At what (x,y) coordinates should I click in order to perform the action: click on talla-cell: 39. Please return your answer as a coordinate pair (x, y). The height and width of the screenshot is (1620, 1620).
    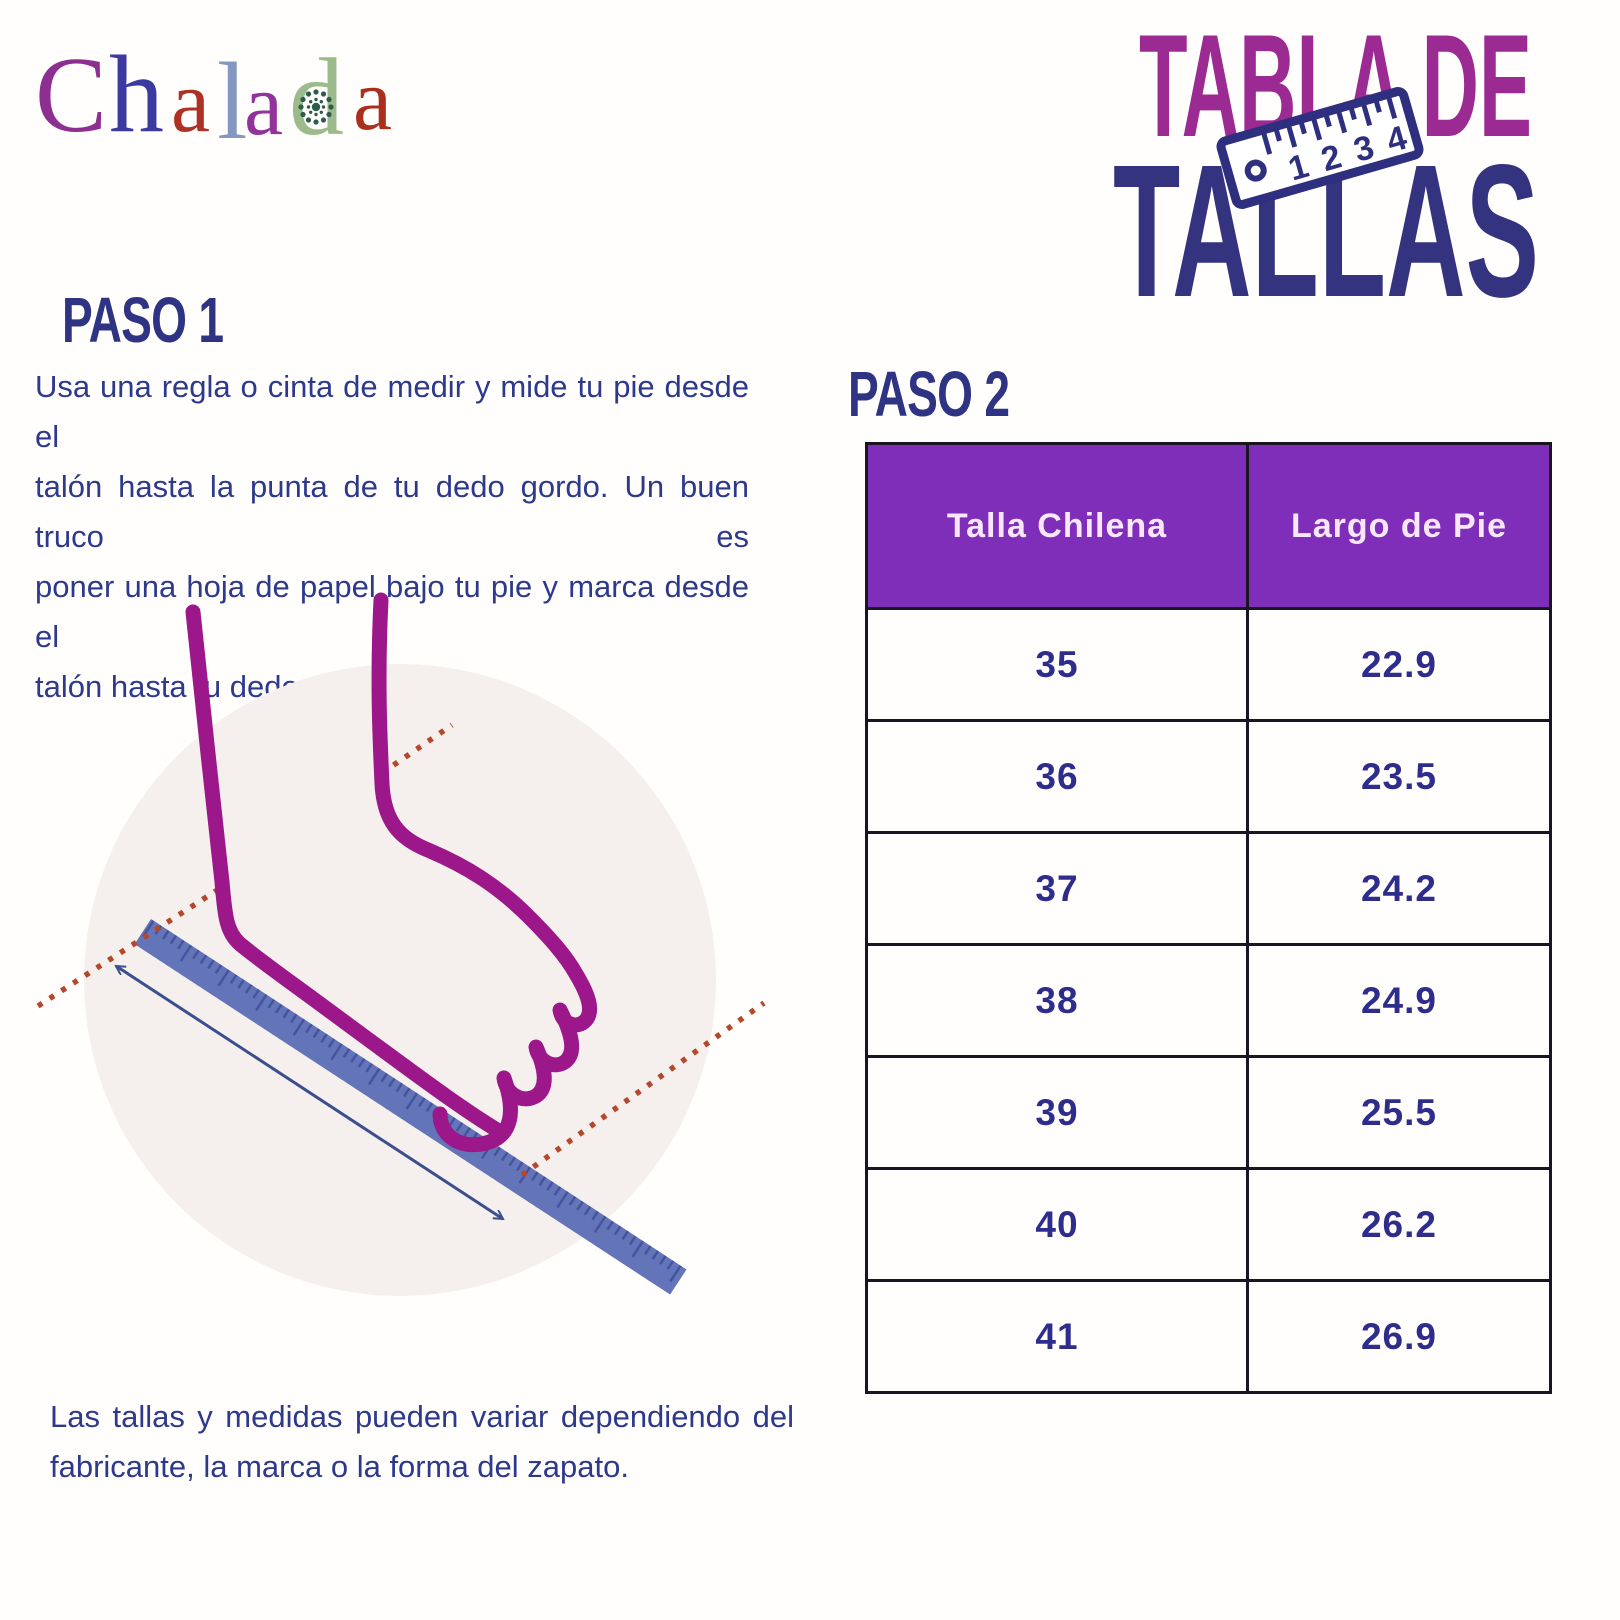
    Looking at the image, I should click on (1057, 1112).